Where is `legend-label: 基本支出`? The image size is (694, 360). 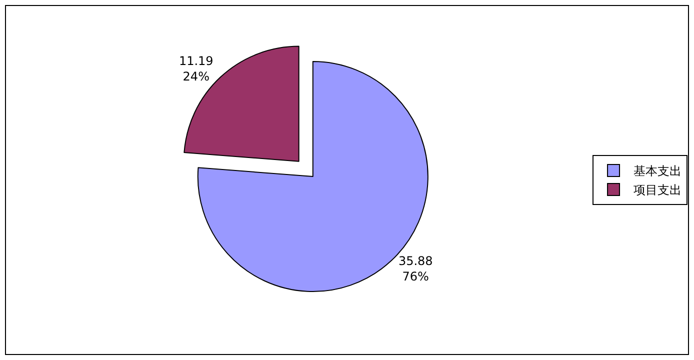 legend-label: 基本支出 is located at coordinates (658, 171).